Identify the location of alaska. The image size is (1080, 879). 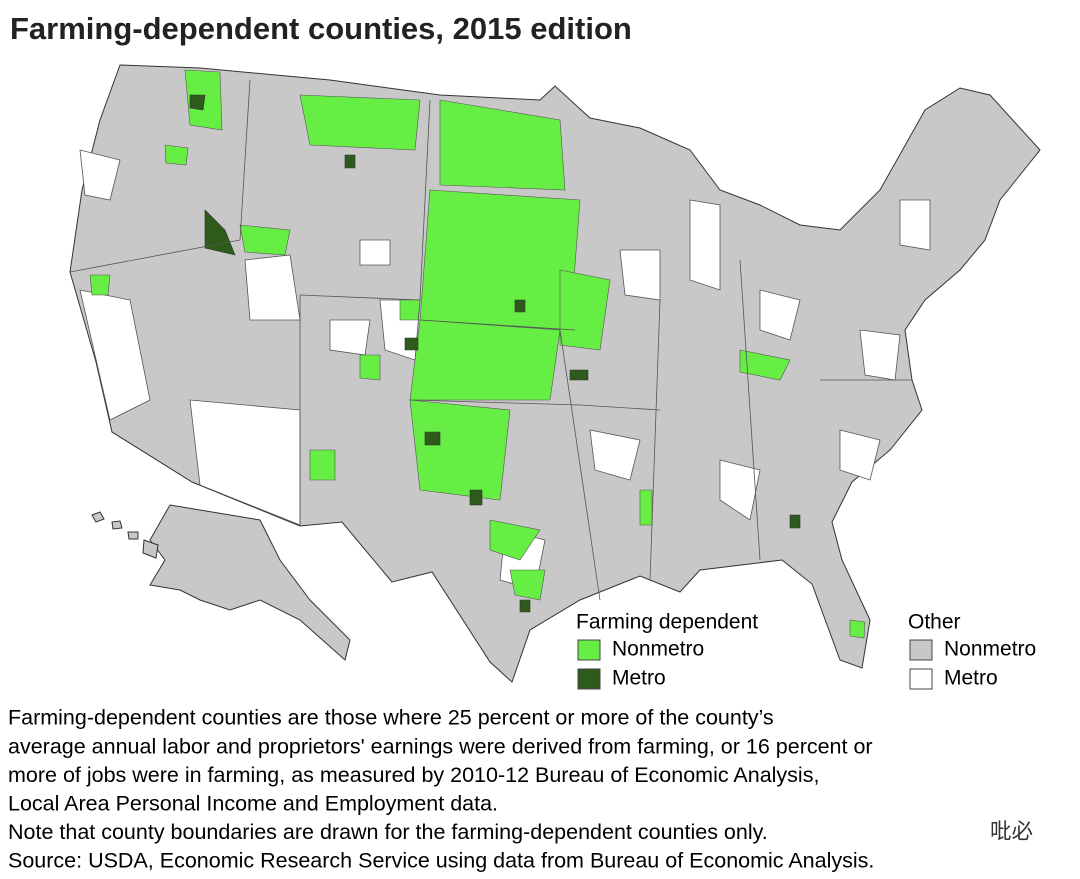
(250, 582).